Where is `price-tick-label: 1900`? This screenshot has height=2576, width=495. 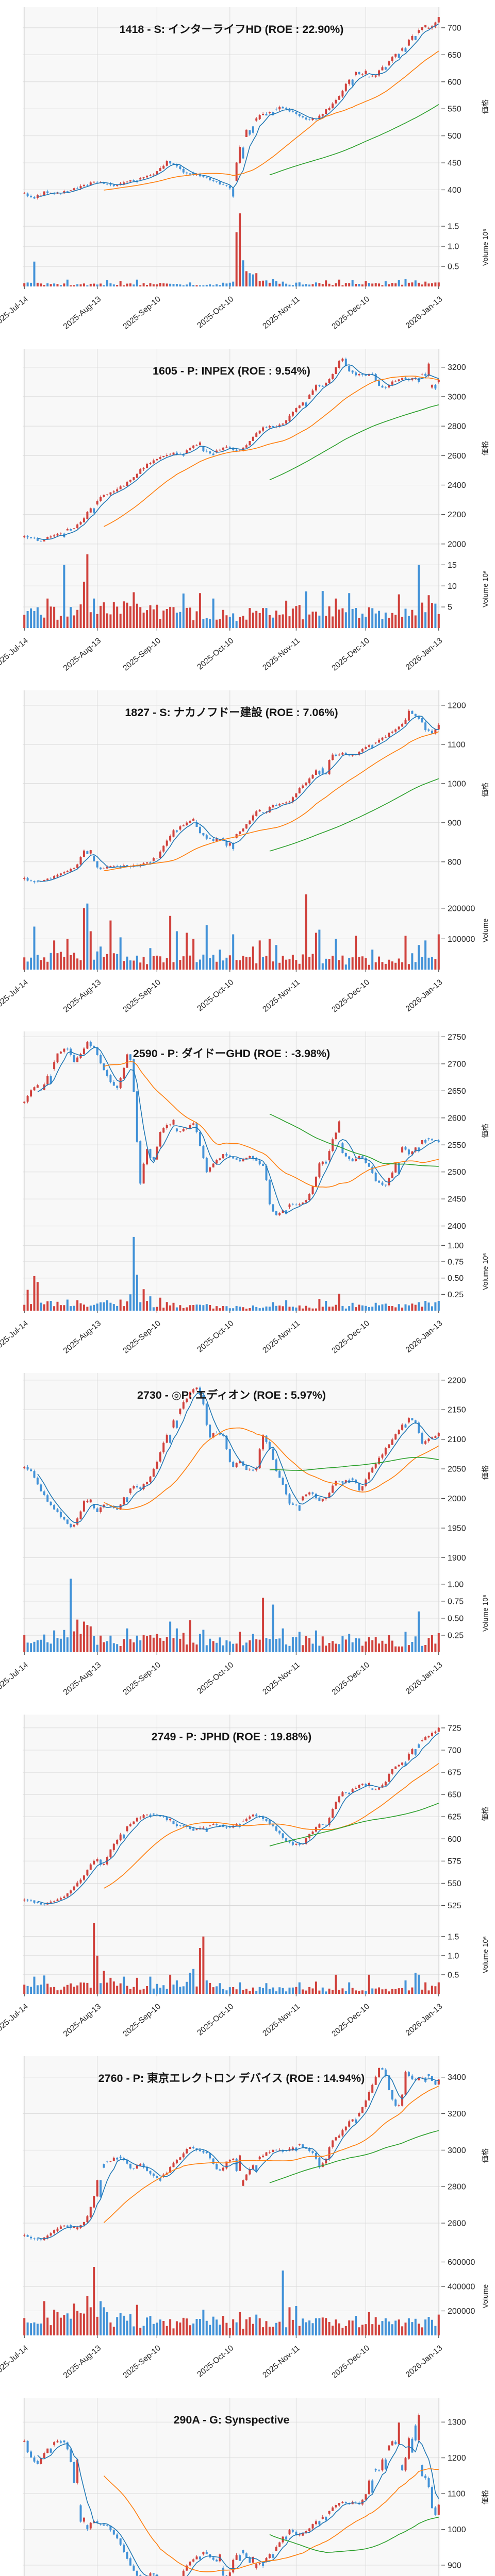
price-tick-label: 1900 is located at coordinates (457, 1558).